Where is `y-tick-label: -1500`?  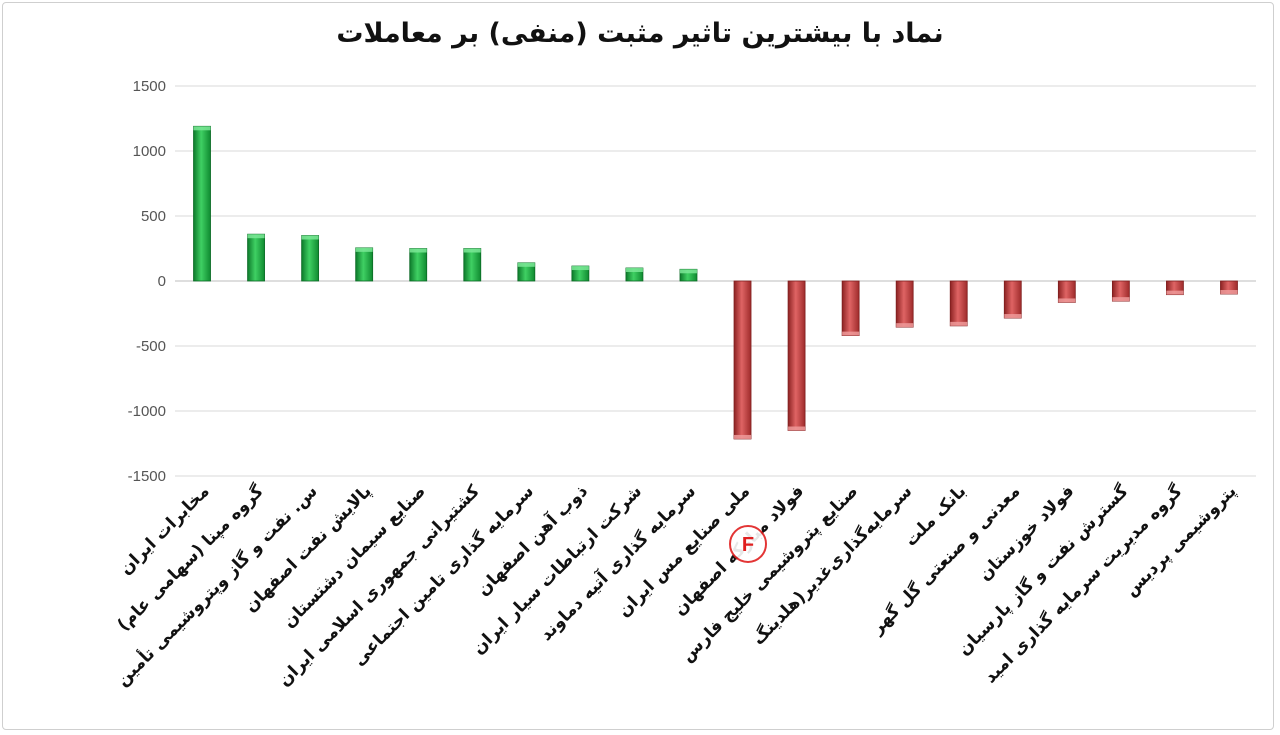
y-tick-label: -1500 is located at coordinates (147, 476).